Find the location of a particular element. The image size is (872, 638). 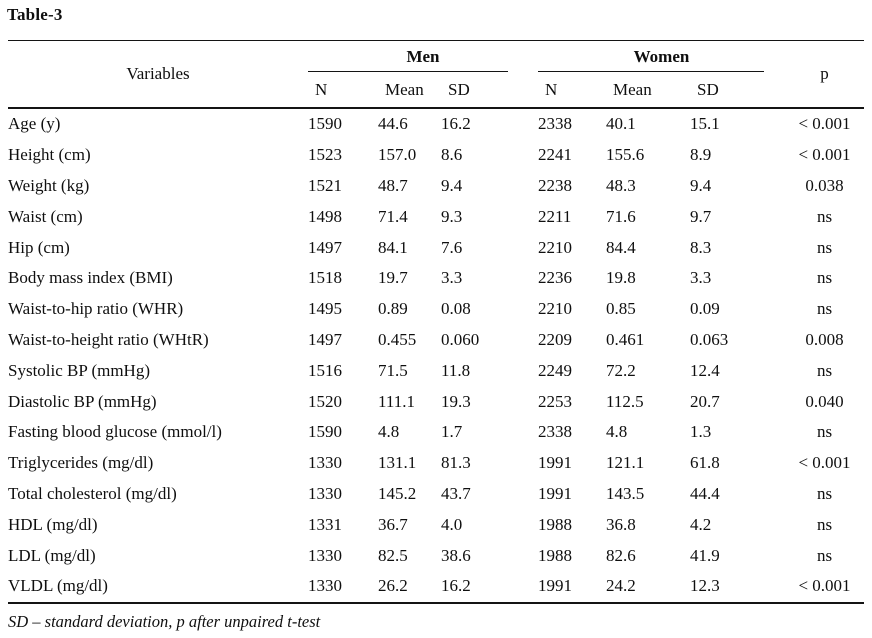

group-header-women: Women is located at coordinates (661, 56).